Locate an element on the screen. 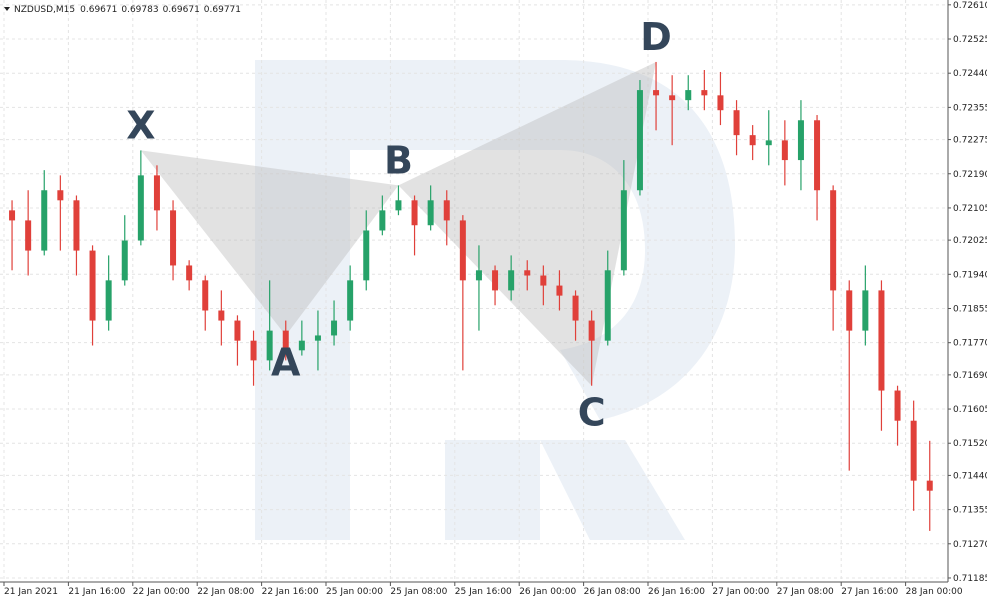 Image resolution: width=987 pixels, height=602 pixels. x-tick-label: 25 Jan 08:00 is located at coordinates (418, 592).